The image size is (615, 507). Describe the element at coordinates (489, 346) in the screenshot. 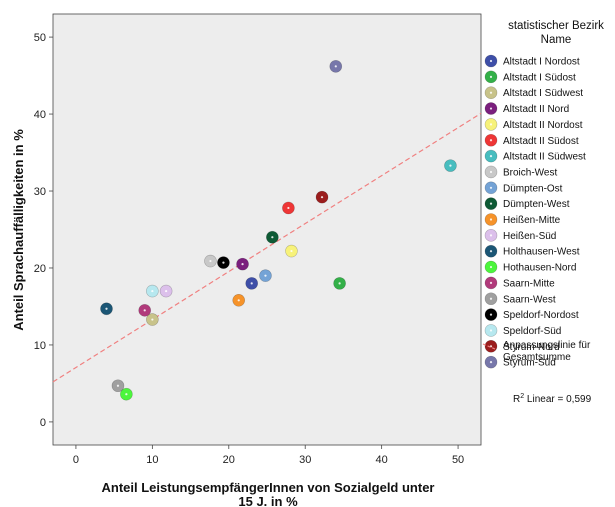

I see `legend-fit-line-swatch` at that location.